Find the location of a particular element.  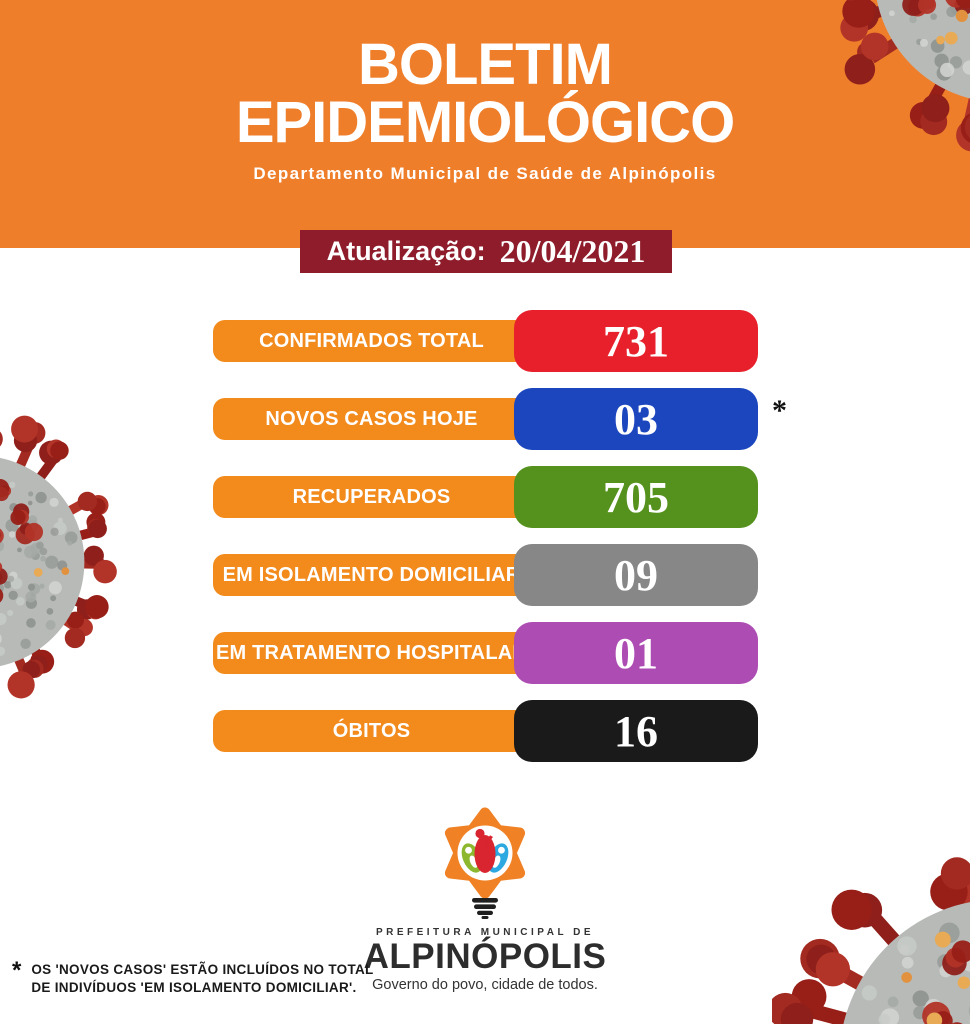

stat-value-box: 01 is located at coordinates (636, 653).